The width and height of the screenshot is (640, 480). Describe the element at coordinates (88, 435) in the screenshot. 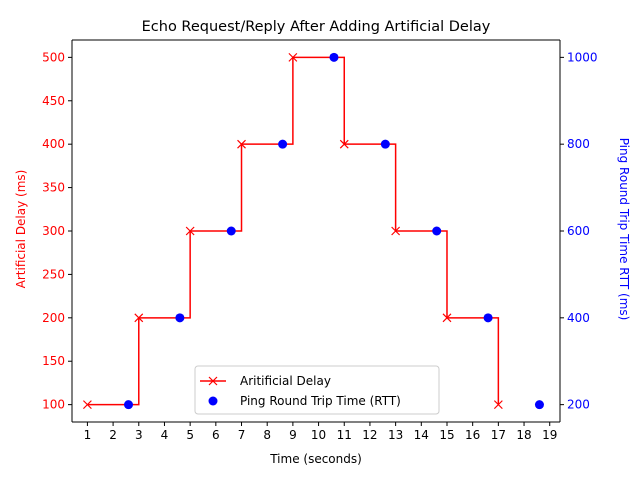

I see `x-tick-label: 1` at that location.